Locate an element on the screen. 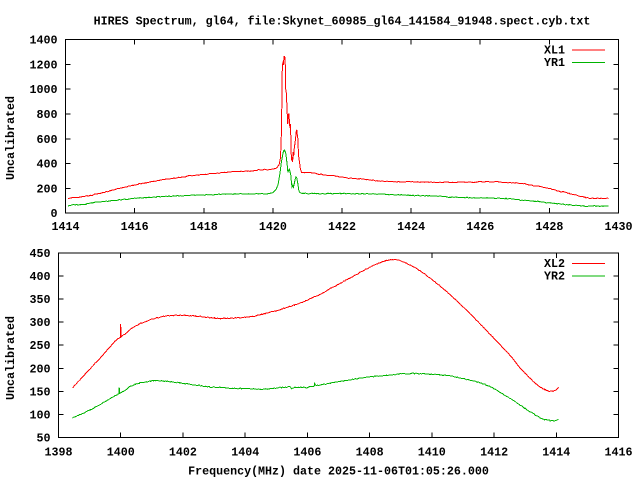  svg-text: 0 is located at coordinates (54, 214).